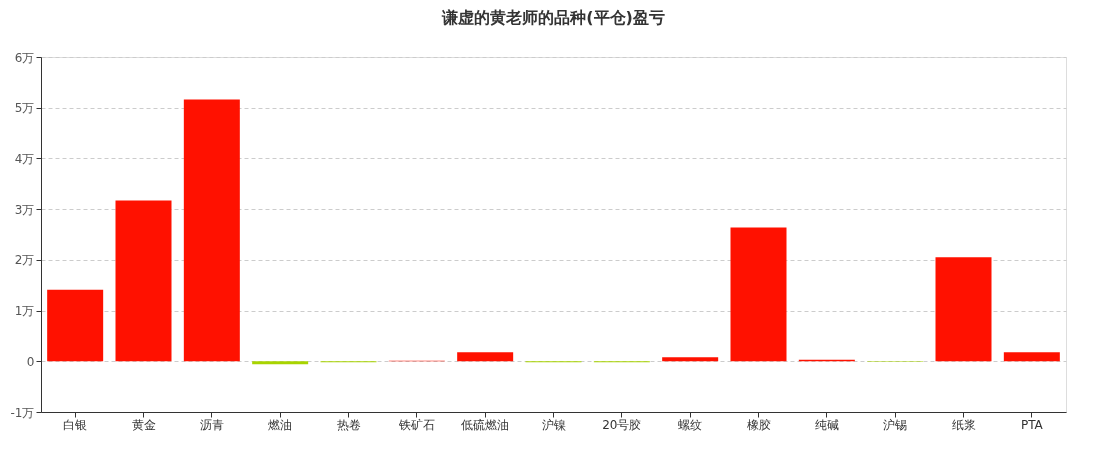  Describe the element at coordinates (553, 17) in the screenshot. I see `chart-title: 谦虚的黄老师的品种(平仓)盈亏` at that location.